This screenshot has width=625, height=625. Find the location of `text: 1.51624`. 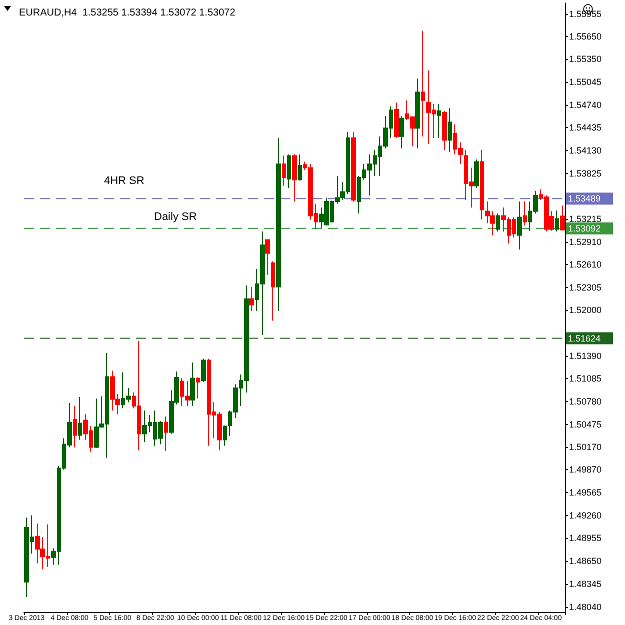

text: 1.51624 is located at coordinates (584, 338).